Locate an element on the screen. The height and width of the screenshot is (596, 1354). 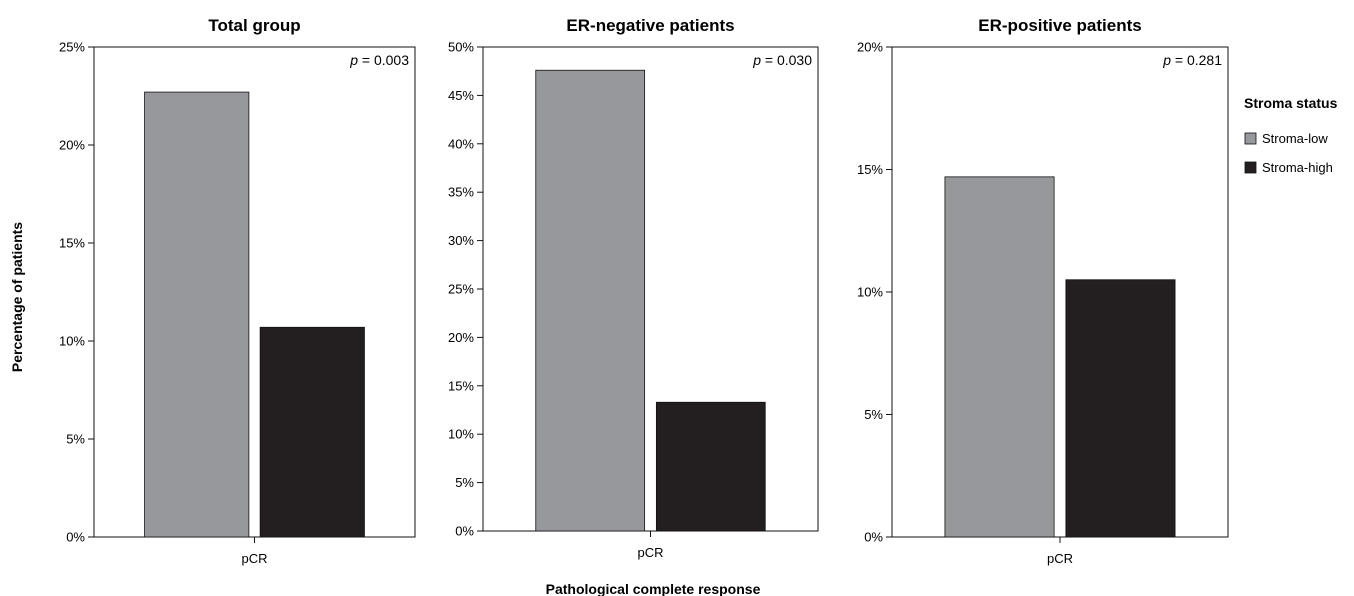
legend-label-stroma-high: Stroma-high is located at coordinates (1297, 167).